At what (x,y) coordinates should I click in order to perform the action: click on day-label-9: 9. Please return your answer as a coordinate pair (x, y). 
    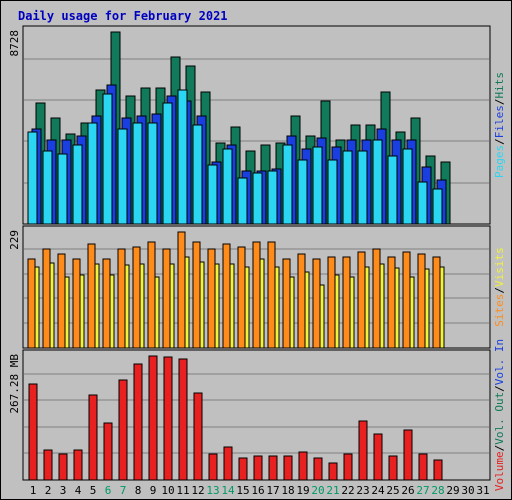
    Looking at the image, I should click on (153, 490).